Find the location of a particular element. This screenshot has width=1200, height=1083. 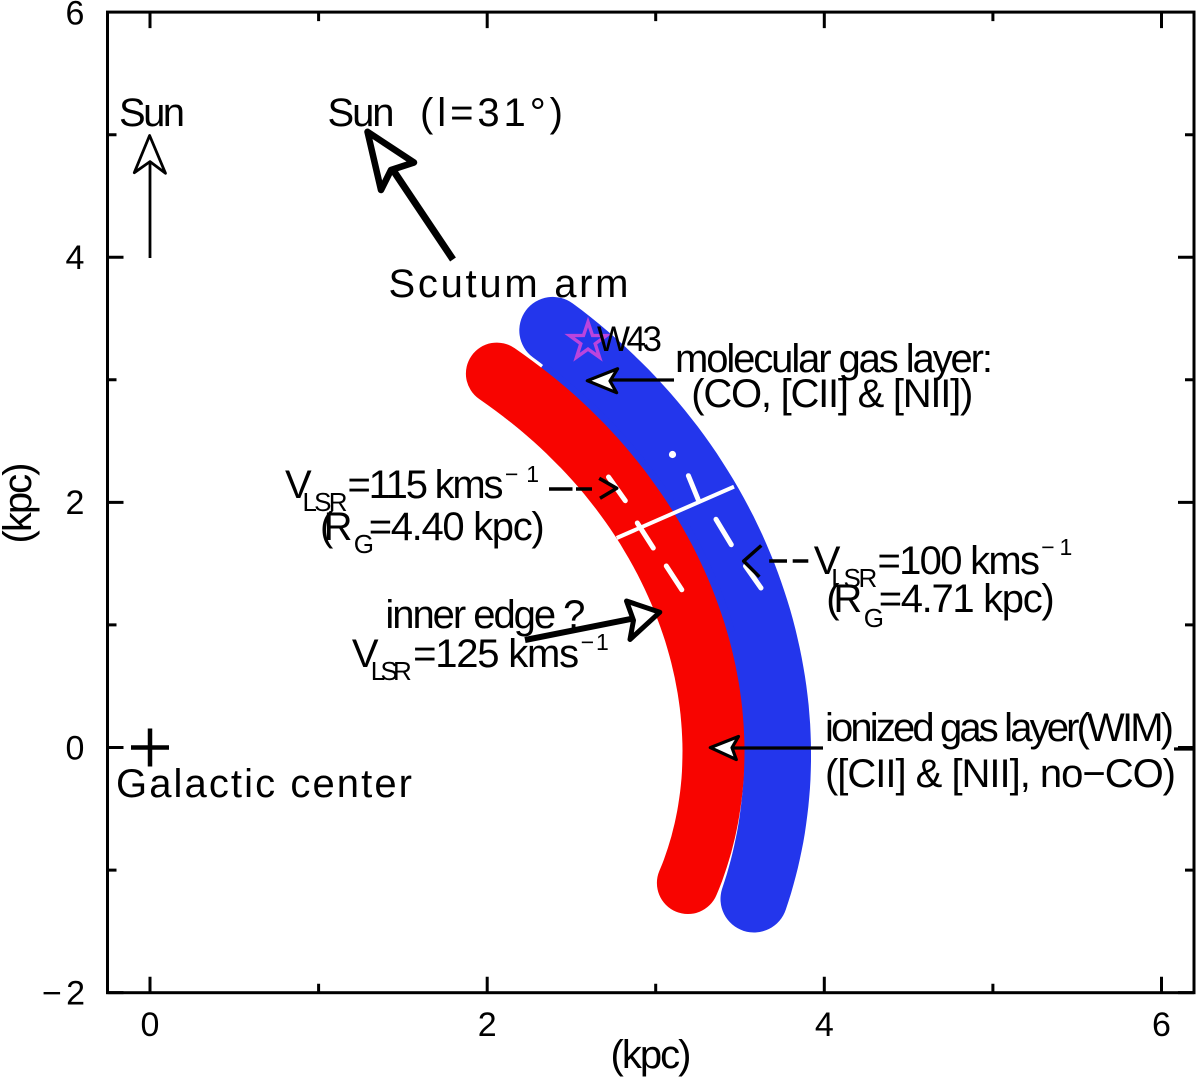

svg-text: =125 kms is located at coordinates (496, 654).